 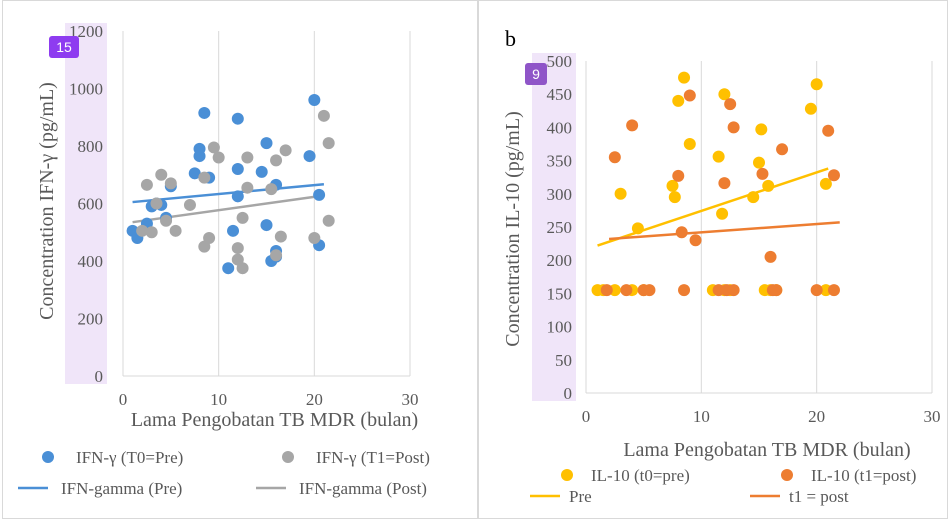 I want to click on il10-ytick-label: 200, so click(x=560, y=260).